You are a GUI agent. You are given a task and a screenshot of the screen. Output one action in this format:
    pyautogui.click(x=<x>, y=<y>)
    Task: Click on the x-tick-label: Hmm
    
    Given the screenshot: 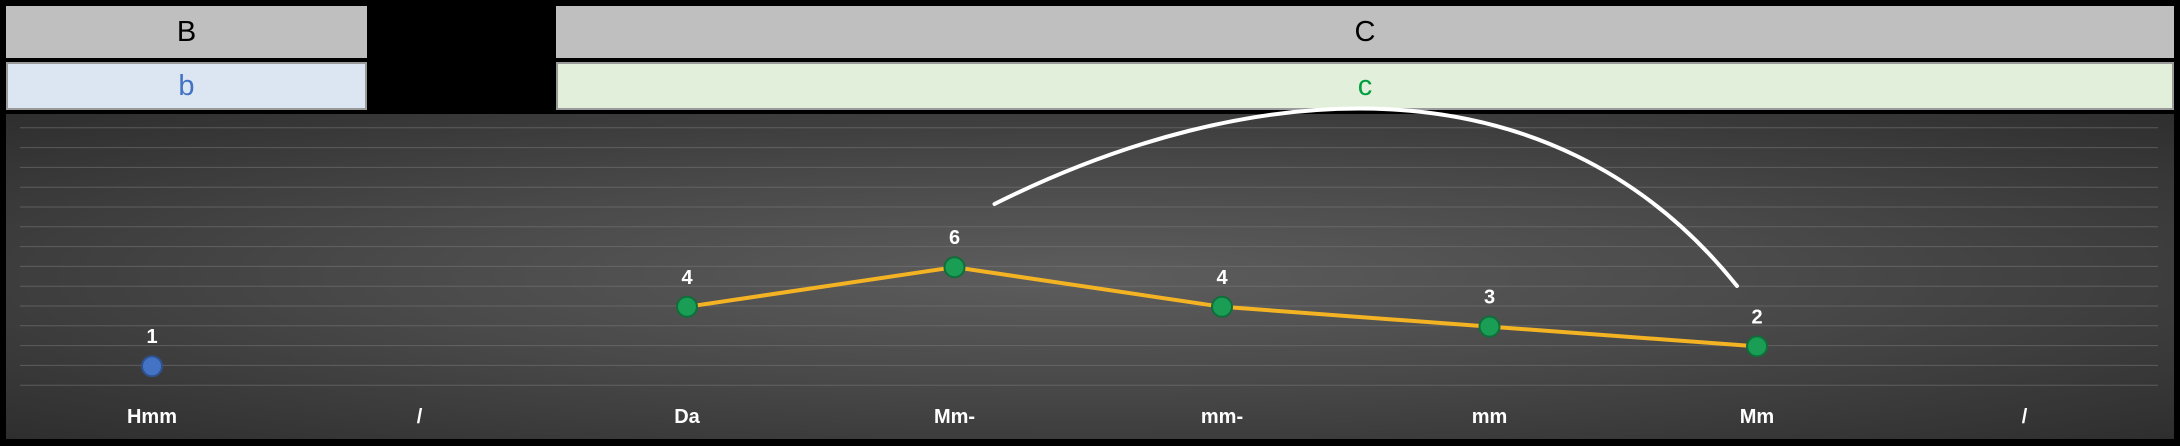 What is the action you would take?
    pyautogui.click(x=152, y=417)
    